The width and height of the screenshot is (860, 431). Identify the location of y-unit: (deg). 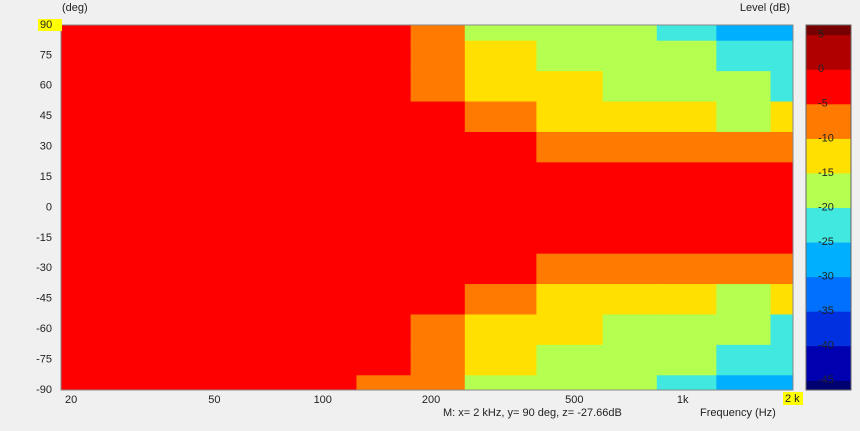
(75, 8).